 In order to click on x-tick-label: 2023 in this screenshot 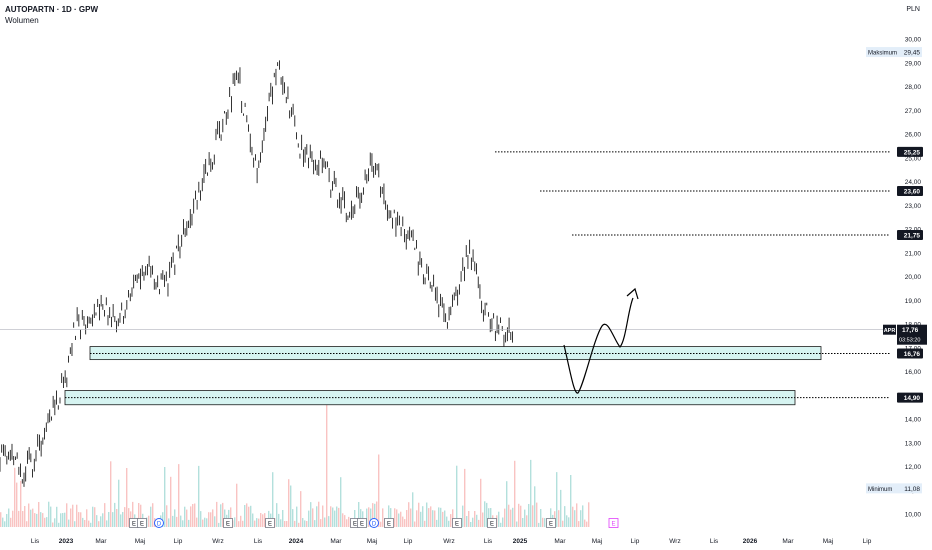, I will do `click(66, 541)`.